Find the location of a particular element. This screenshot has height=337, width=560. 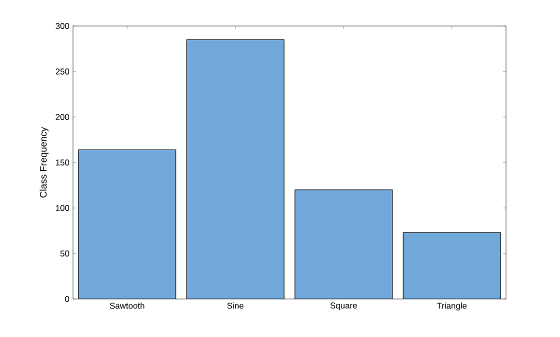

x-tick-label: Sine is located at coordinates (235, 305).